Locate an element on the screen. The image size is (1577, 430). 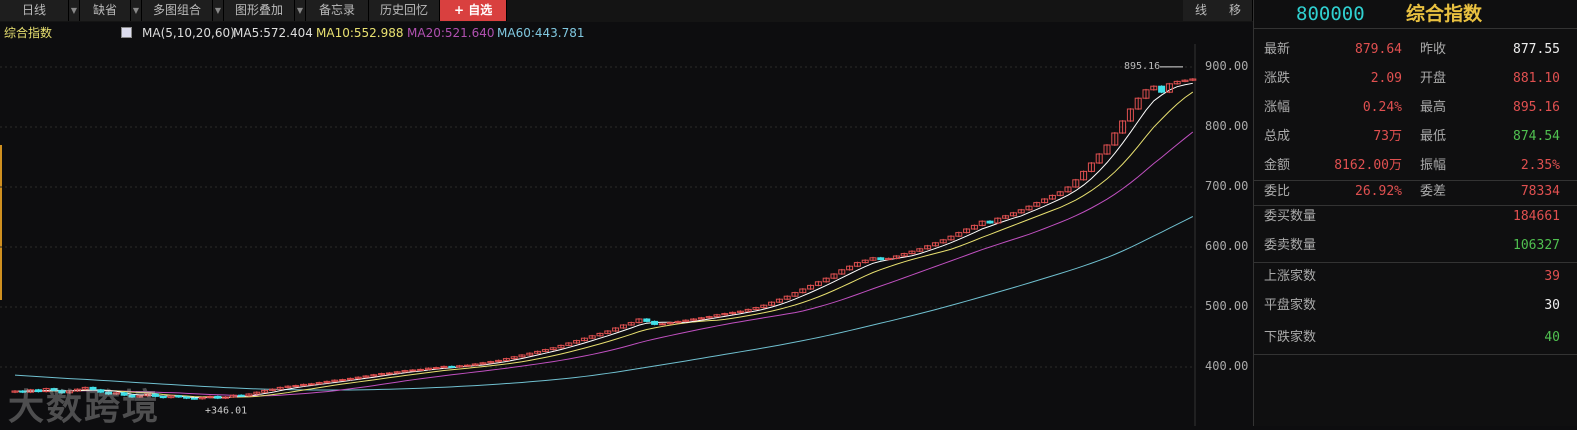
ma-settings-icon is located at coordinates (126, 32).